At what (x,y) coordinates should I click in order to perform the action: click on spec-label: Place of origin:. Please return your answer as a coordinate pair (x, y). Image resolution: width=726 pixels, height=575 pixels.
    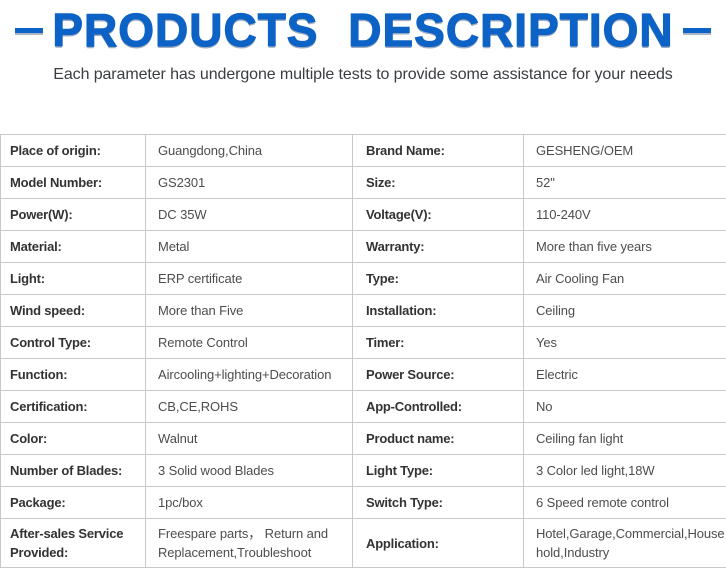
    Looking at the image, I should click on (73, 151).